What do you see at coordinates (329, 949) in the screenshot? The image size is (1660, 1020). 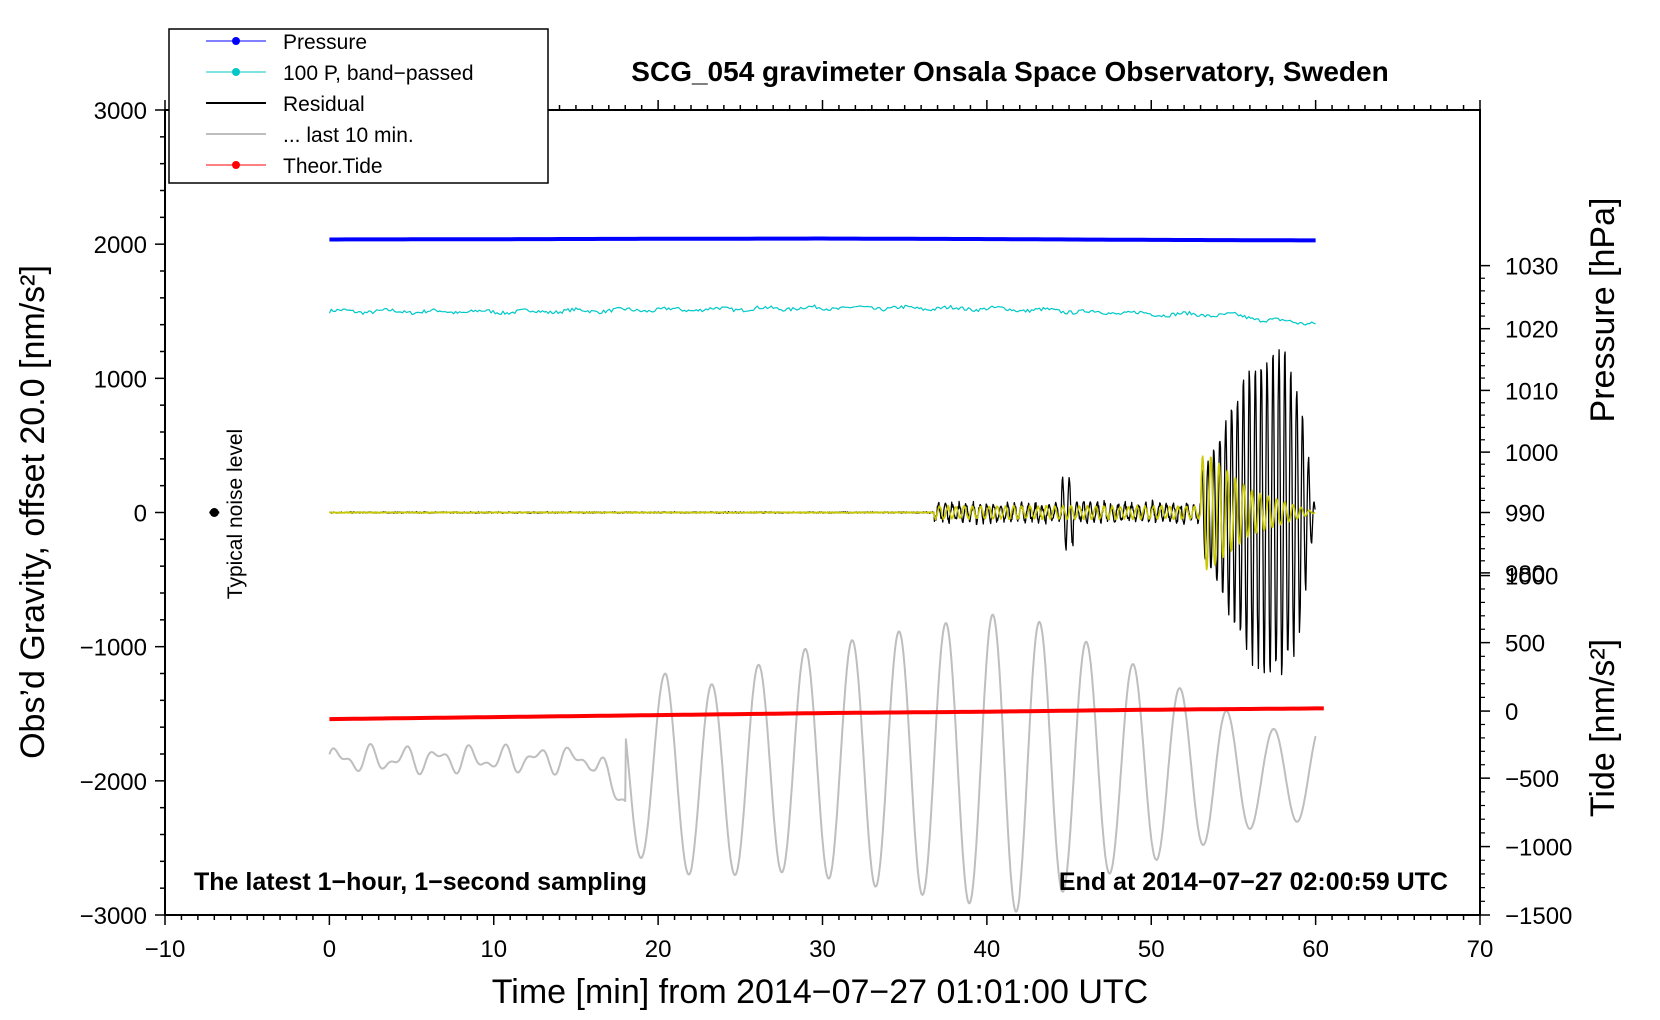 I see `x-tick-label: 0` at bounding box center [329, 949].